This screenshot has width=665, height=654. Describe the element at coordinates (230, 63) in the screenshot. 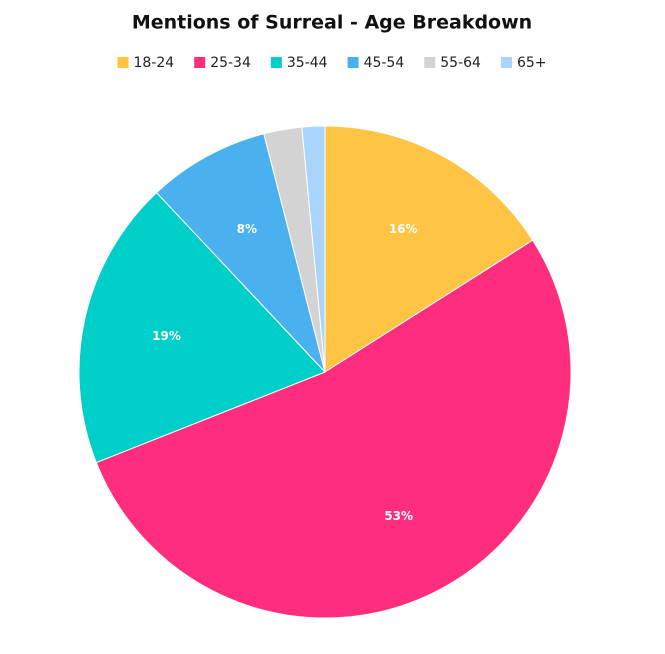

I see `legend-label: 25-34` at that location.